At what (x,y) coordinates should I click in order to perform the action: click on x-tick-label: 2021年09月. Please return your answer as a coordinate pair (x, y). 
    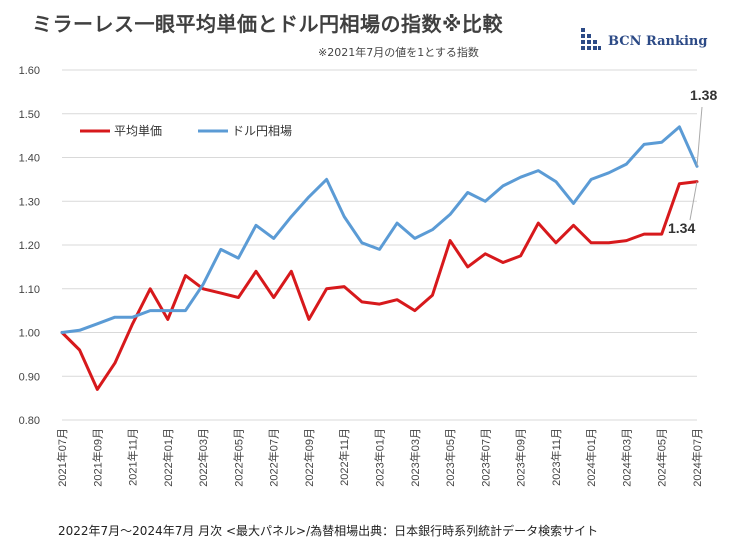
    Looking at the image, I should click on (97, 457).